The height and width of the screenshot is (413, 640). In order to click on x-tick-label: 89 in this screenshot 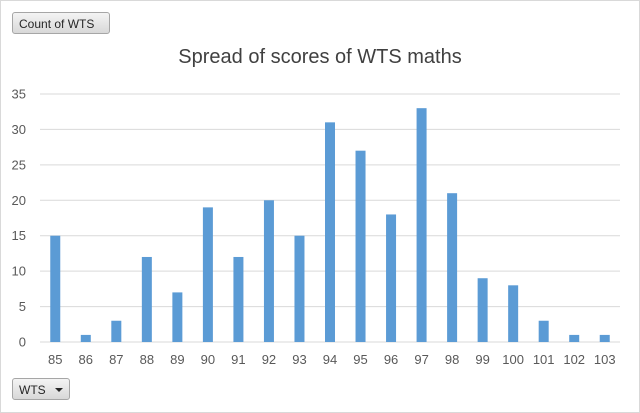, I will do `click(177, 359)`.